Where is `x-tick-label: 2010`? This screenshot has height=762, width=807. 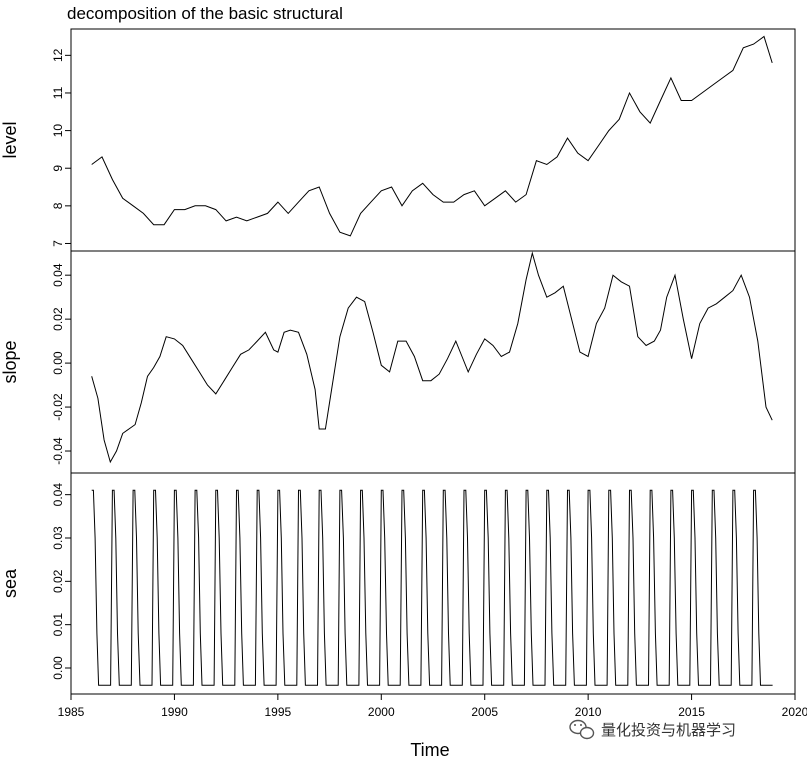
x-tick-label: 2010 is located at coordinates (588, 712).